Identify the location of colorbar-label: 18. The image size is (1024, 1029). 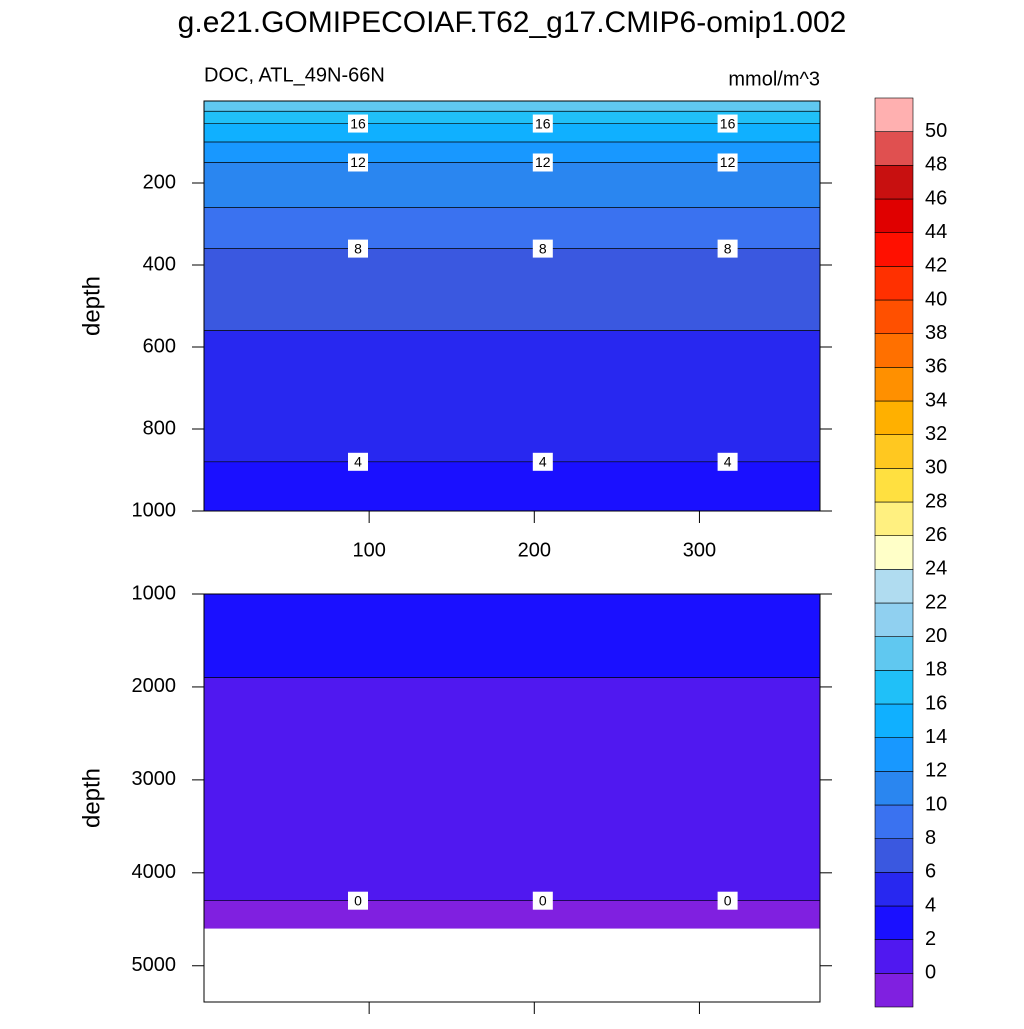
(936, 670).